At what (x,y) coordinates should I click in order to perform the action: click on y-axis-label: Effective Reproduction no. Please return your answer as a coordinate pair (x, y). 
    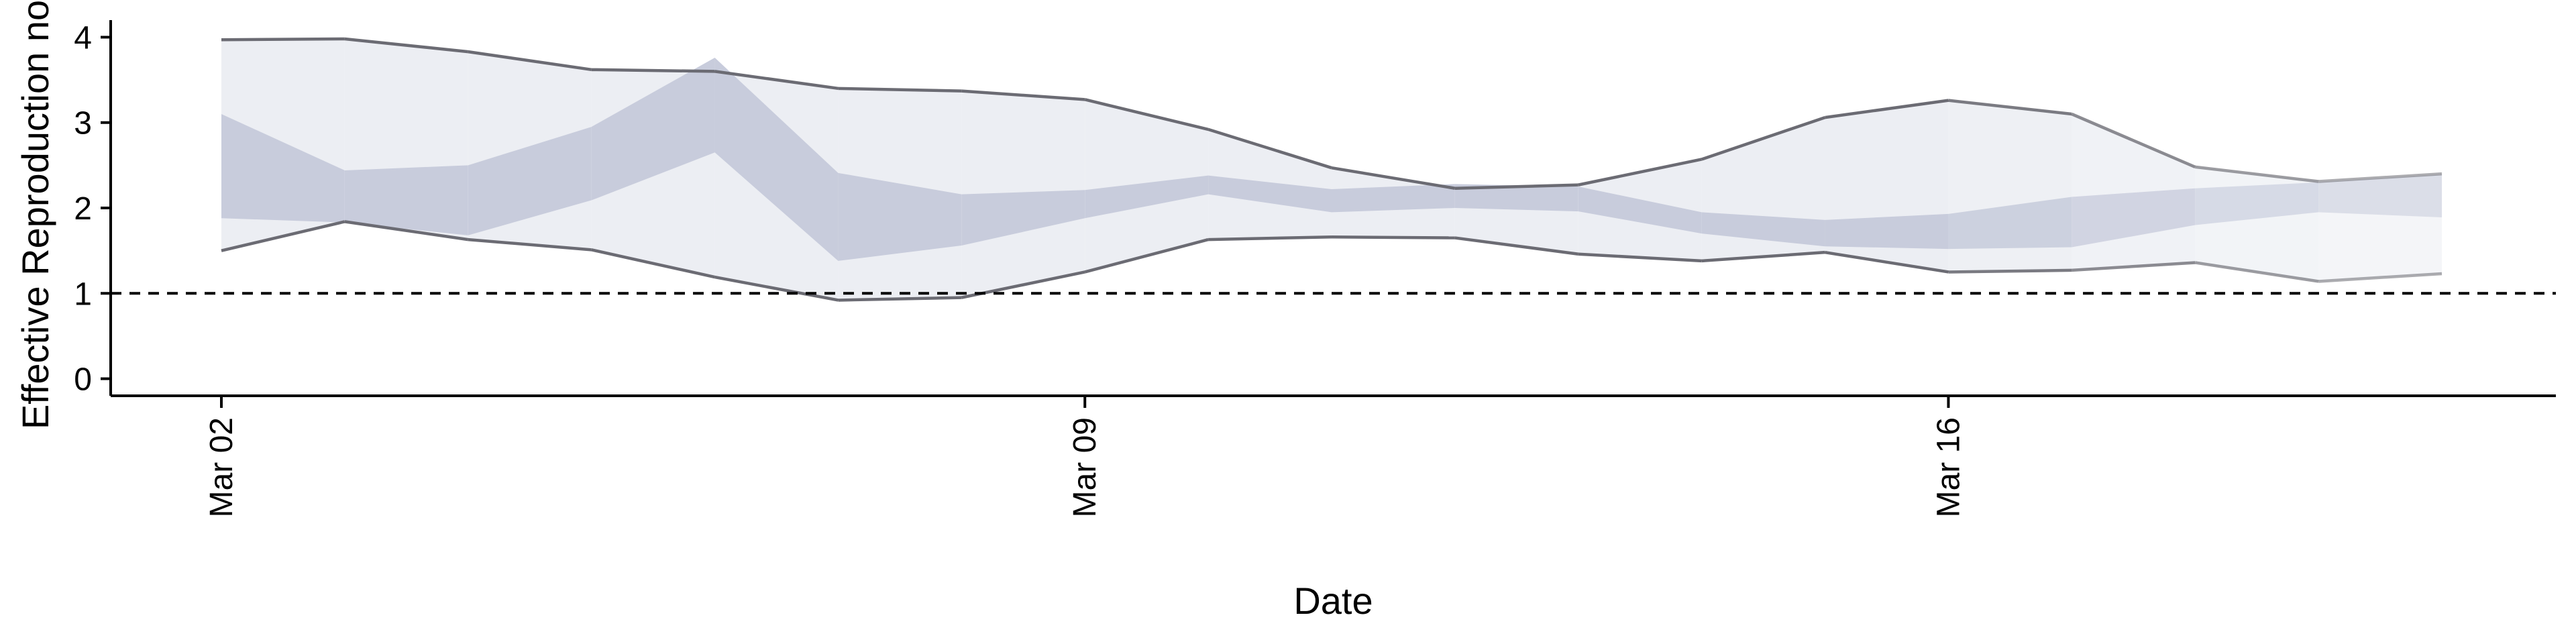
    Looking at the image, I should click on (35, 214).